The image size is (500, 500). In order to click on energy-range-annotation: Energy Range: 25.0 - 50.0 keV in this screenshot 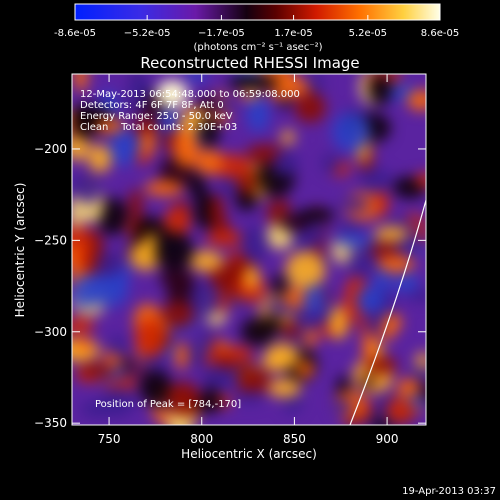, I will do `click(156, 116)`.